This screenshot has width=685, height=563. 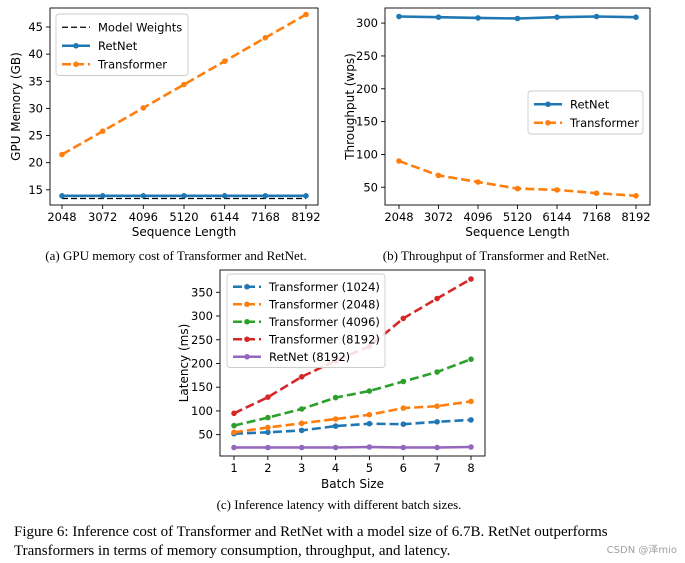 What do you see at coordinates (403, 468) in the screenshot?
I see `x-tick-label: 6` at bounding box center [403, 468].